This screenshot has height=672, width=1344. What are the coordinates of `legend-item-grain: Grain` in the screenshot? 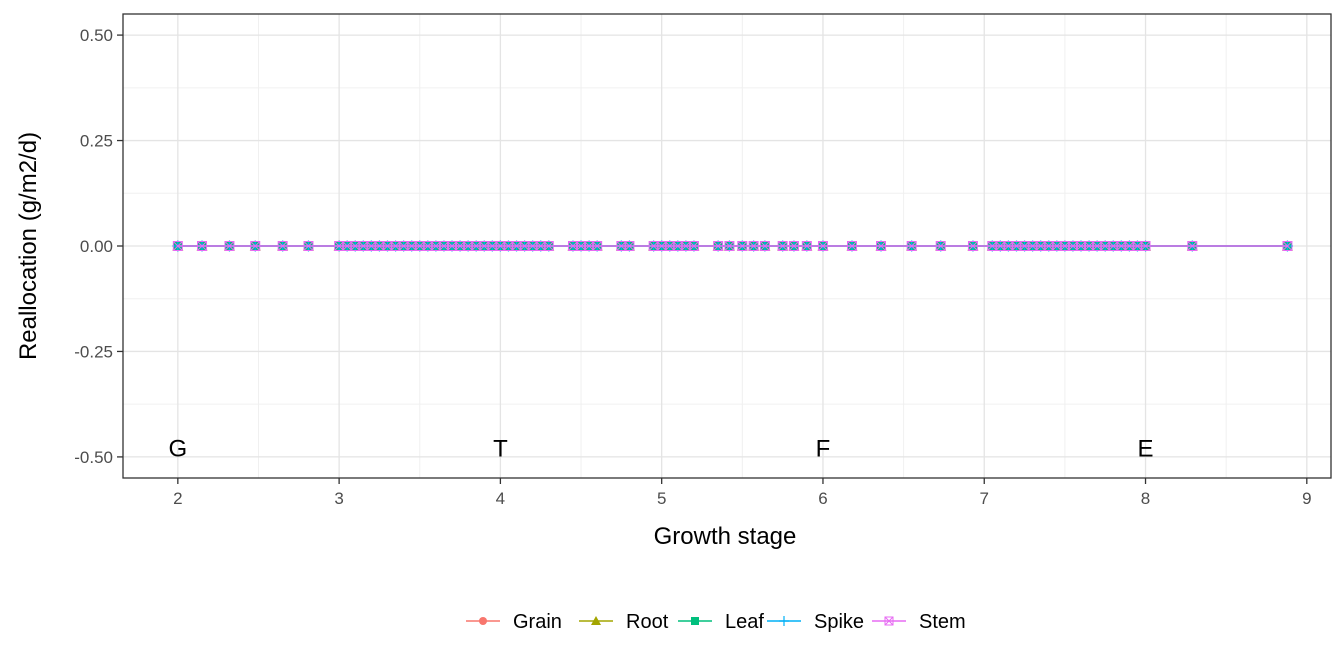 It's located at (514, 622).